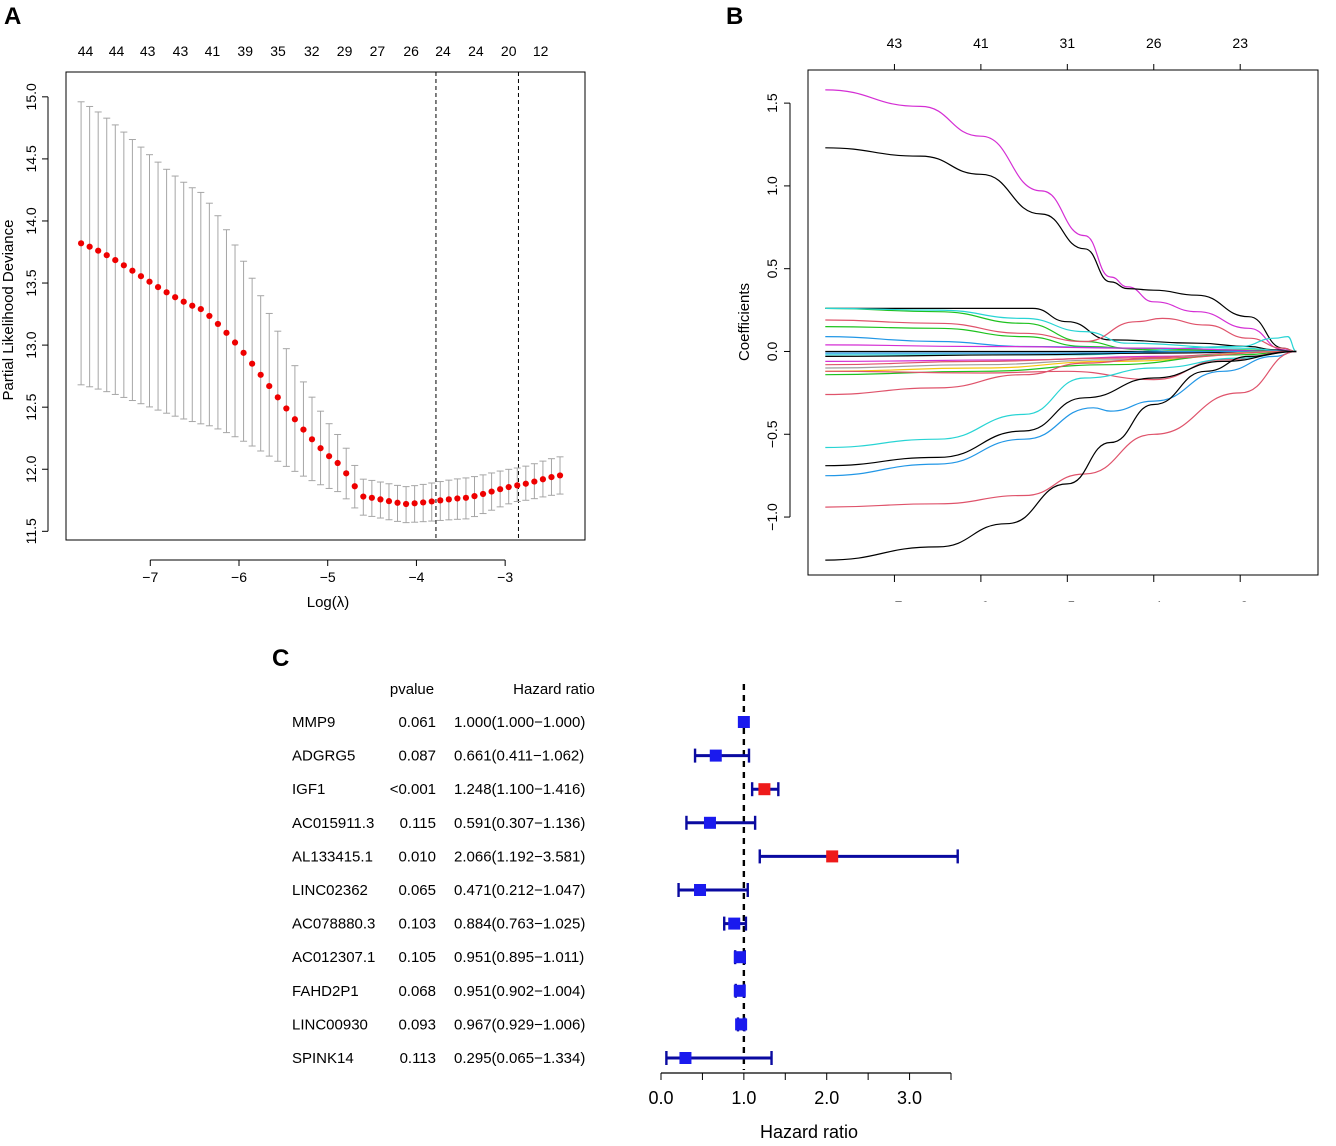 This screenshot has height=1146, width=1336. Describe the element at coordinates (772, 352) in the screenshot. I see `coef-y-tick-label: 0.0` at that location.